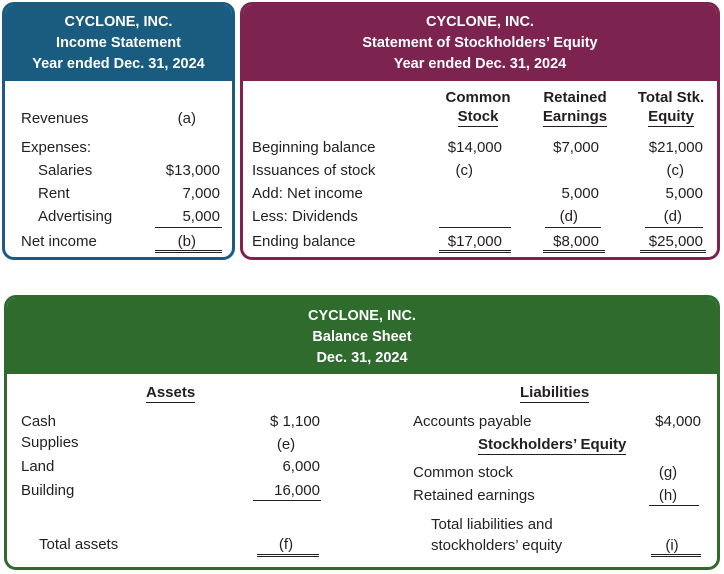 The image size is (724, 574). Describe the element at coordinates (314, 170) in the screenshot. I see `row-issuances-label: Issuances of stock` at that location.